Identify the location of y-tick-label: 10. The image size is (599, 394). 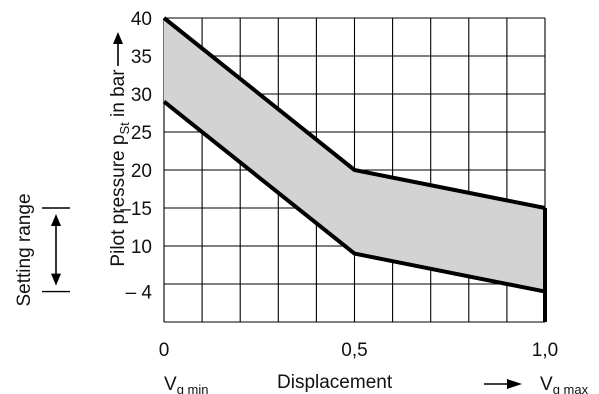
(141, 247).